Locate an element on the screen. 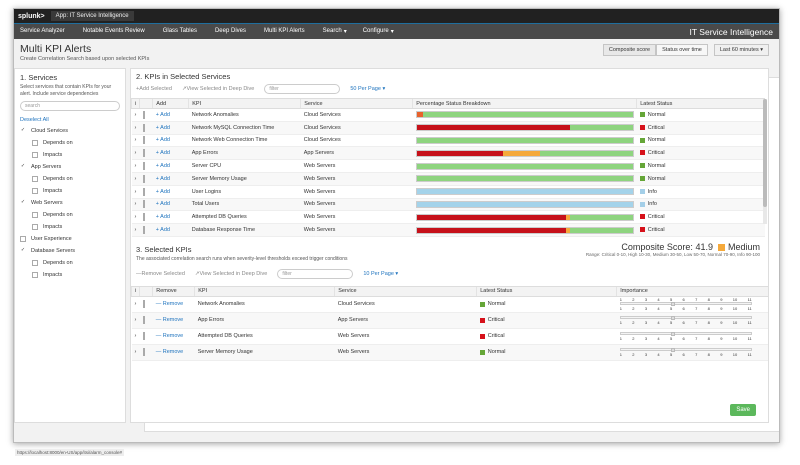 Image resolution: width=800 pixels, height=465 pixels. importance-tick: 9 is located at coordinates (721, 354).